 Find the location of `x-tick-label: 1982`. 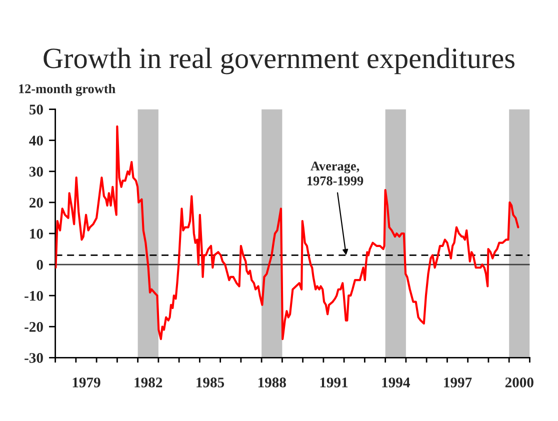

x-tick-label: 1982 is located at coordinates (148, 383).